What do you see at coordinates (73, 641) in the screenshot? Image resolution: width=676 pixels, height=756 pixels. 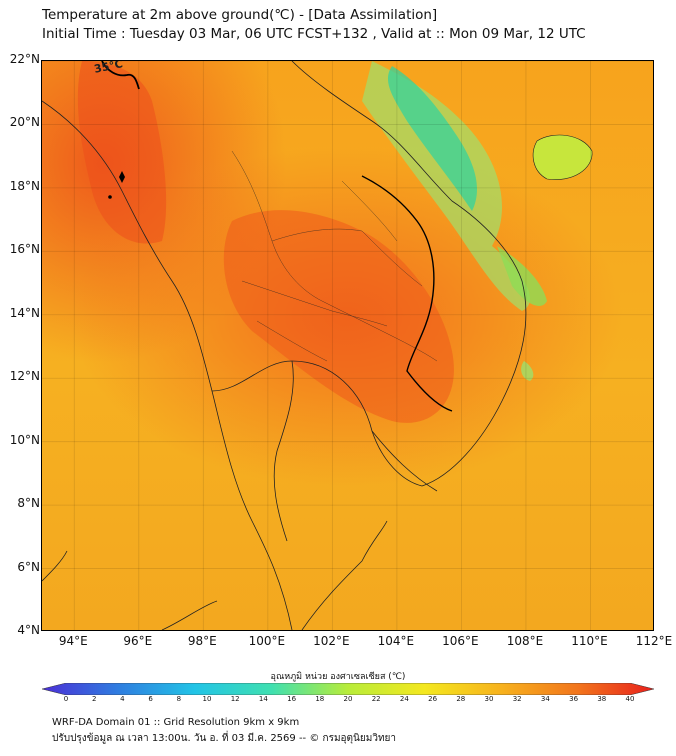 I see `lon-tick-label: 94°E` at bounding box center [73, 641].